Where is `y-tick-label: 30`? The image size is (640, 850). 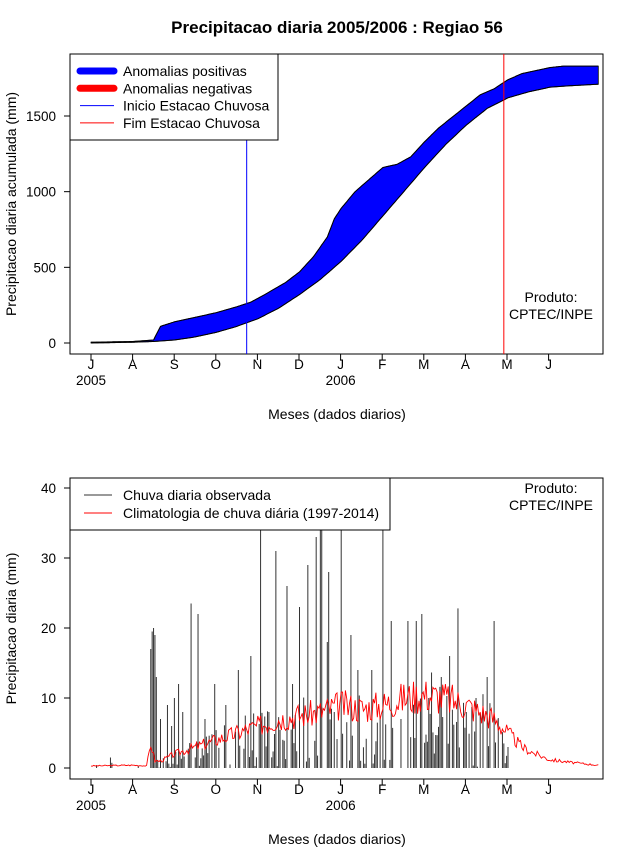 y-tick-label: 30 is located at coordinates (48, 558).